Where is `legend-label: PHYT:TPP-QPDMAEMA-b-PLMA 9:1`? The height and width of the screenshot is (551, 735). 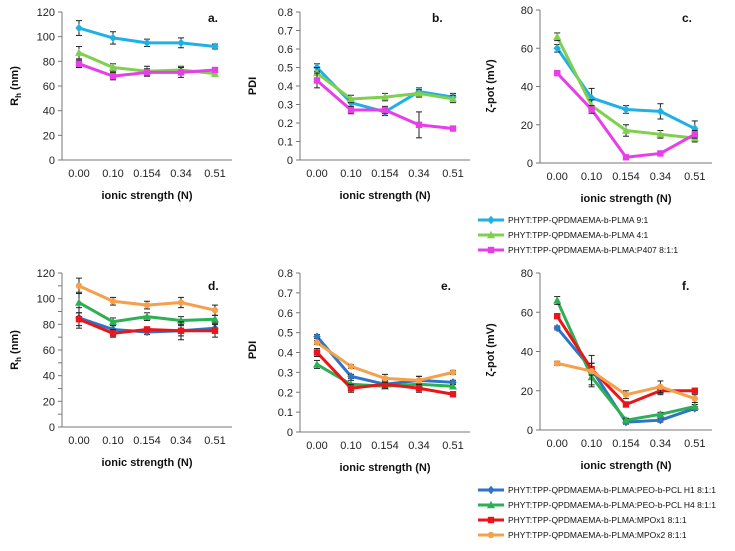 legend-label: PHYT:TPP-QPDMAEMA-b-PLMA 9:1 is located at coordinates (578, 220).